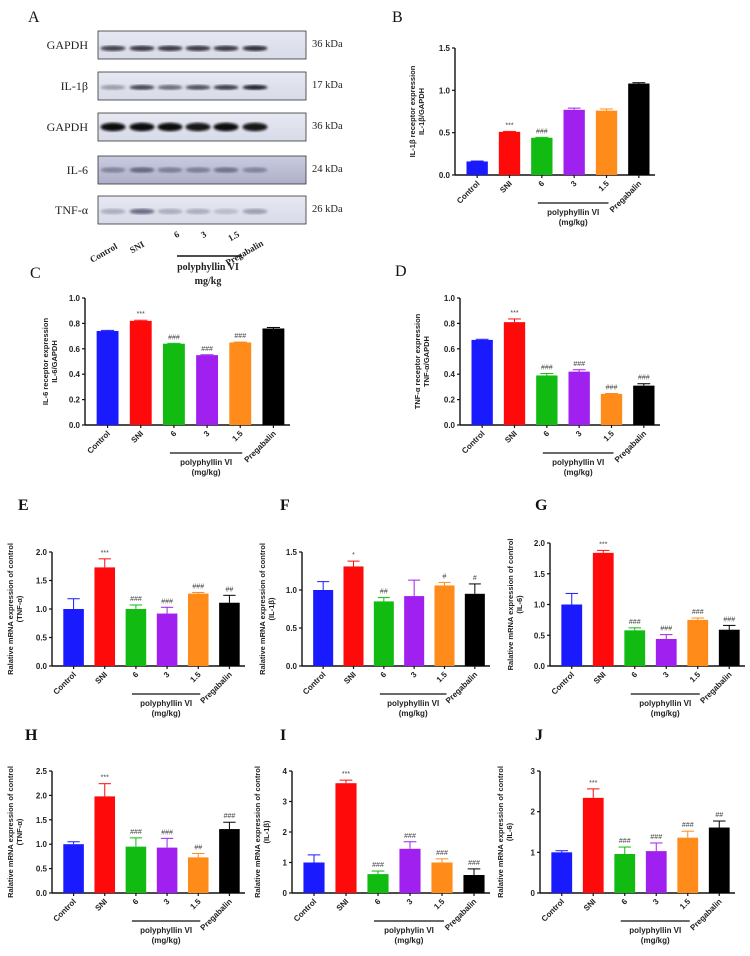 The height and width of the screenshot is (956, 750). What do you see at coordinates (35, 273) in the screenshot?
I see `panel-letter: C` at bounding box center [35, 273].